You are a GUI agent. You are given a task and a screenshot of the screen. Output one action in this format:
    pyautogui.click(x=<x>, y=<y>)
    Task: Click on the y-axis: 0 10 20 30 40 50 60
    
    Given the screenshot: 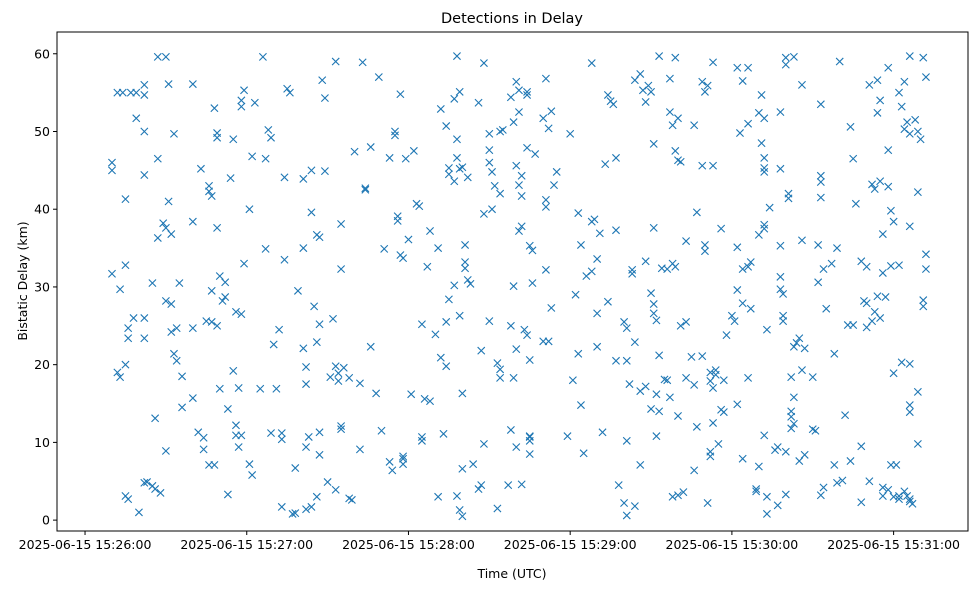 What is the action you would take?
    pyautogui.click(x=45, y=287)
    